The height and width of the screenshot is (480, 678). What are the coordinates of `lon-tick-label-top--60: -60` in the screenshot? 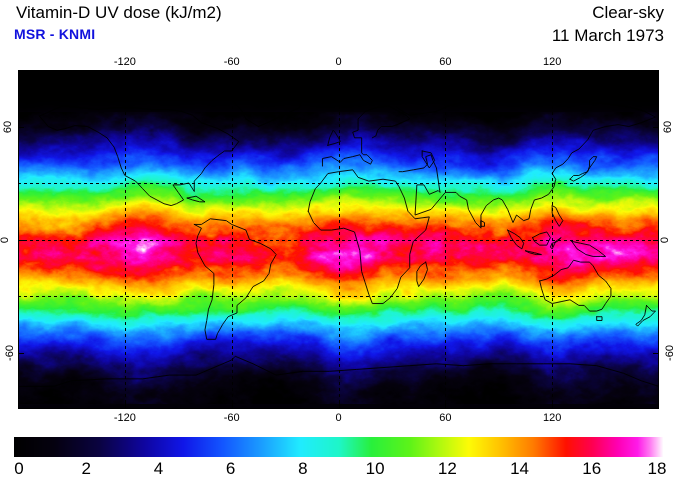 It's located at (231, 62).